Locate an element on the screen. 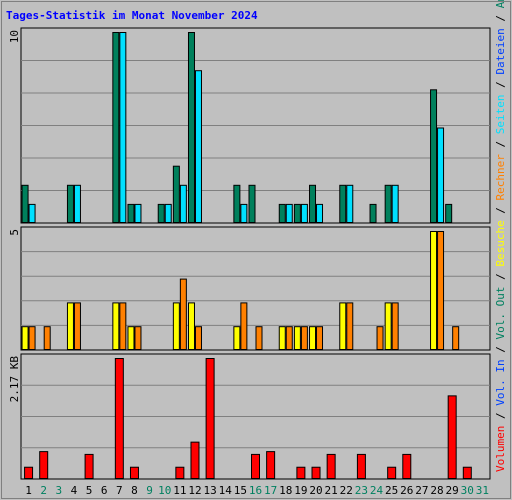  x-tick-label-day-27: 27 is located at coordinates (421, 490).